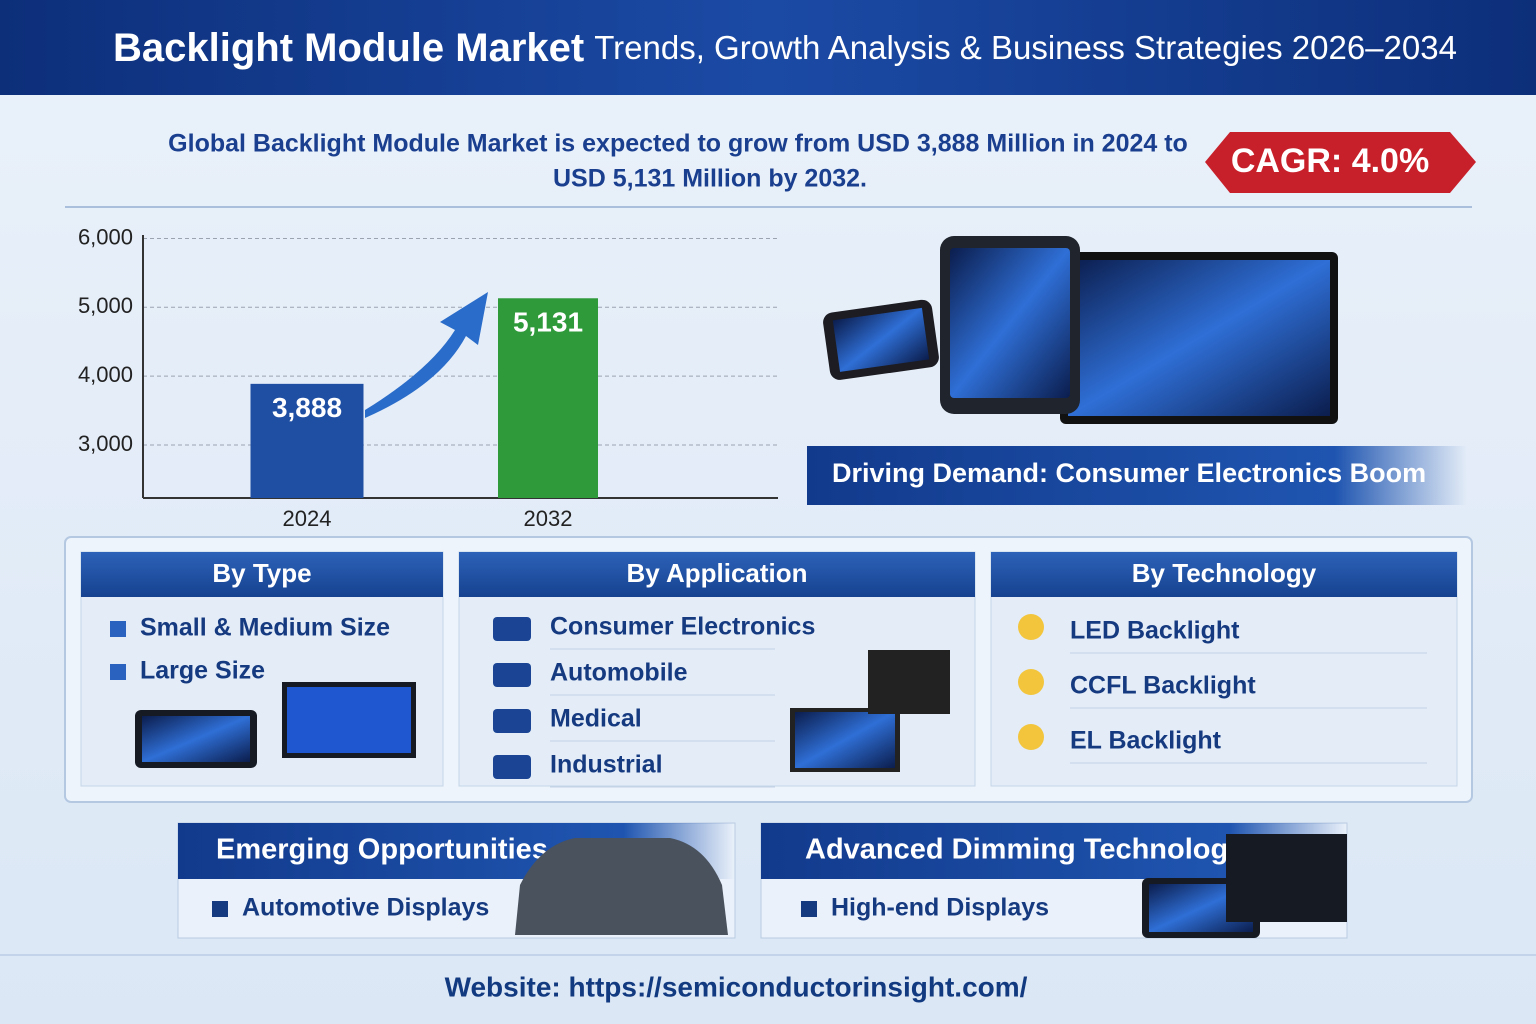 This screenshot has height=1024, width=1536. Describe the element at coordinates (105, 236) in the screenshot. I see `y-tick-label: 6,000` at that location.